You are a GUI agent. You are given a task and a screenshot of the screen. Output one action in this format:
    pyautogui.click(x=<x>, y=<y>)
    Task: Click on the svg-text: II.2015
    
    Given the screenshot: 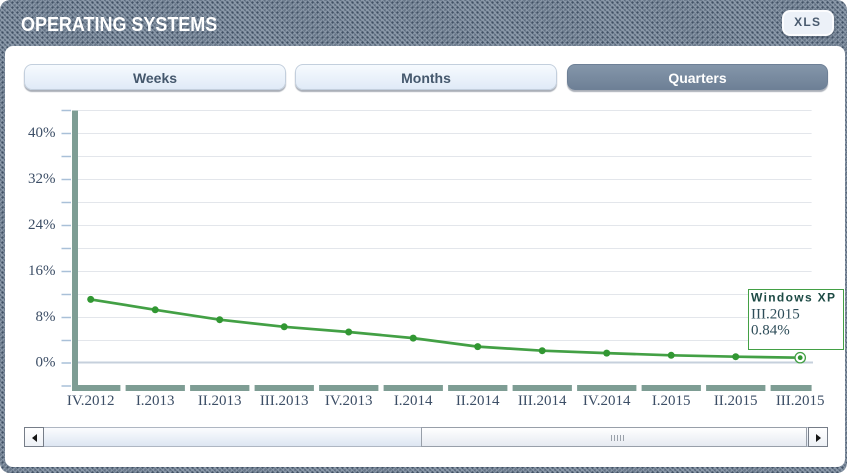 What is the action you would take?
    pyautogui.click(x=736, y=401)
    